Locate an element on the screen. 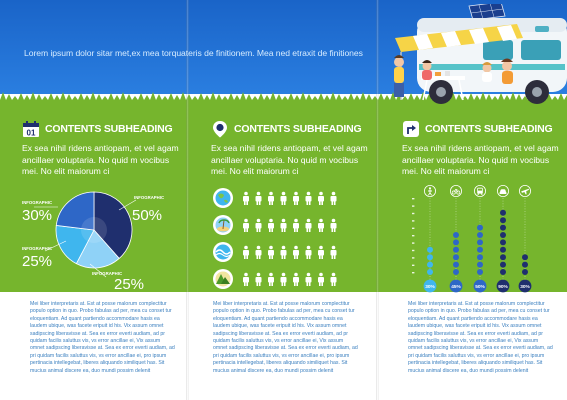 The width and height of the screenshot is (567, 400). map-pin-icon is located at coordinates (220, 129).